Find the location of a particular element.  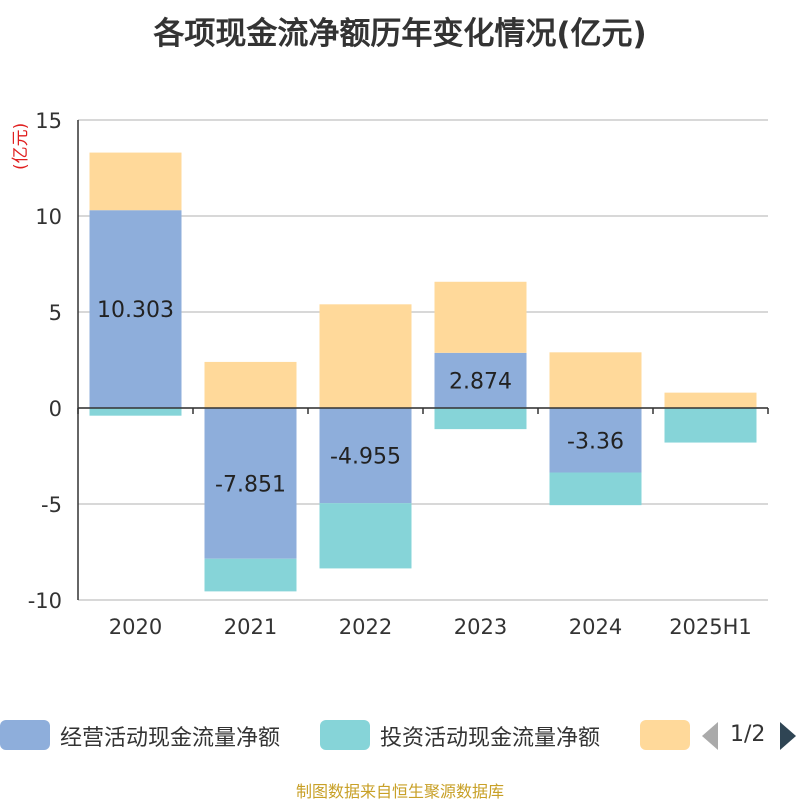

bar-2-2020 is located at coordinates (135, 412).